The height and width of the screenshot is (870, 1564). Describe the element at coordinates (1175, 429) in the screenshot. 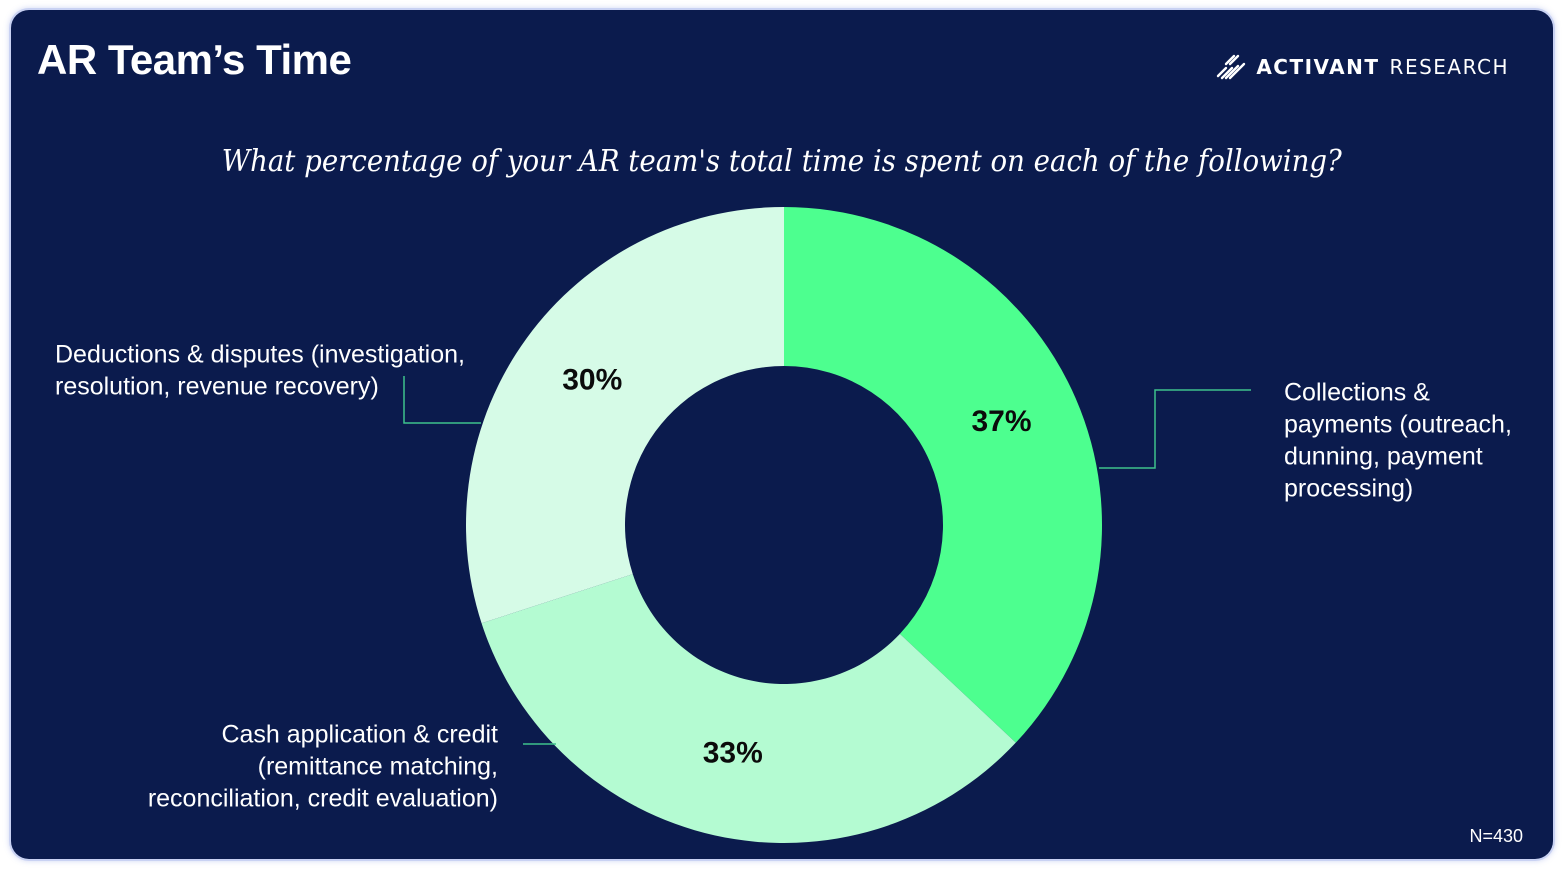

I see `leader-line-collections` at that location.